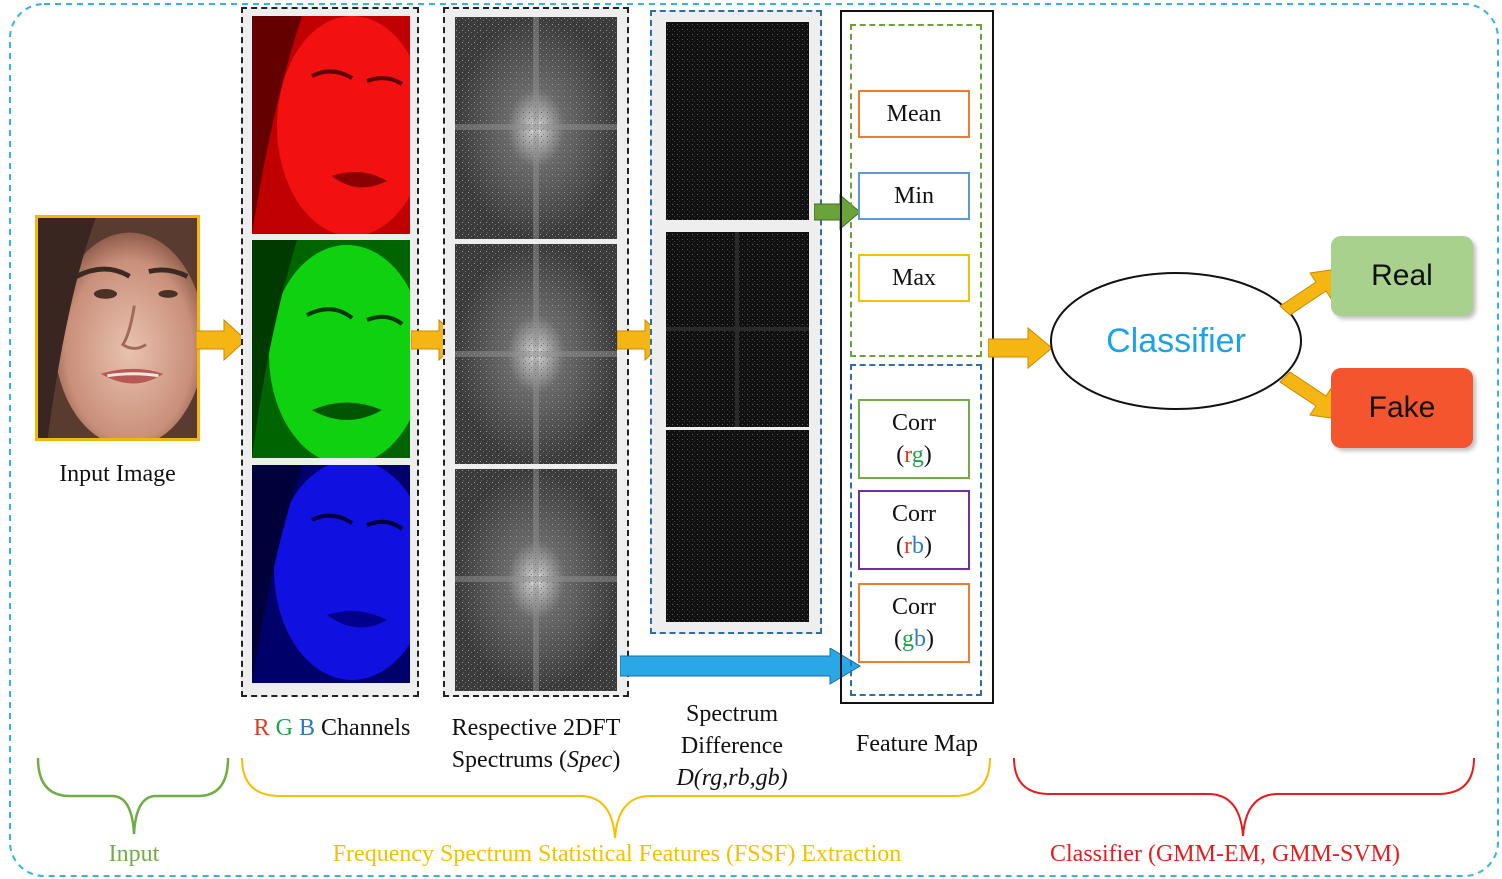 Image resolution: width=1502 pixels, height=879 pixels. I want to click on feature-min: Min, so click(914, 196).